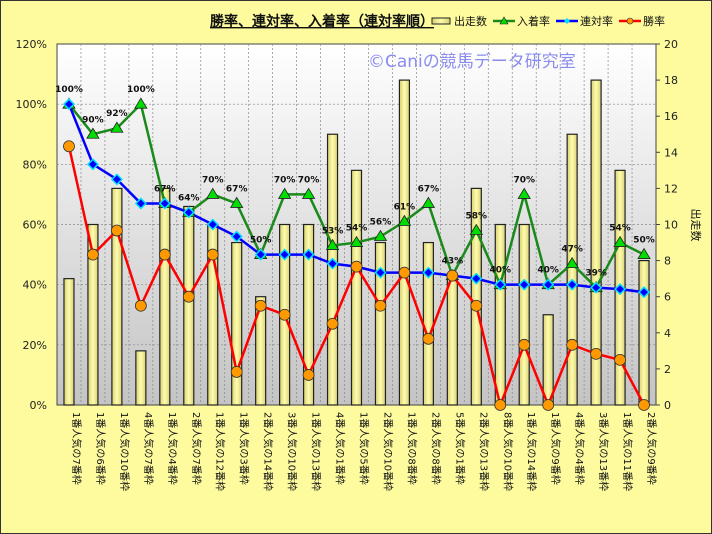  I want to click on category-label: 1番人気の7番枠, so click(76, 448).